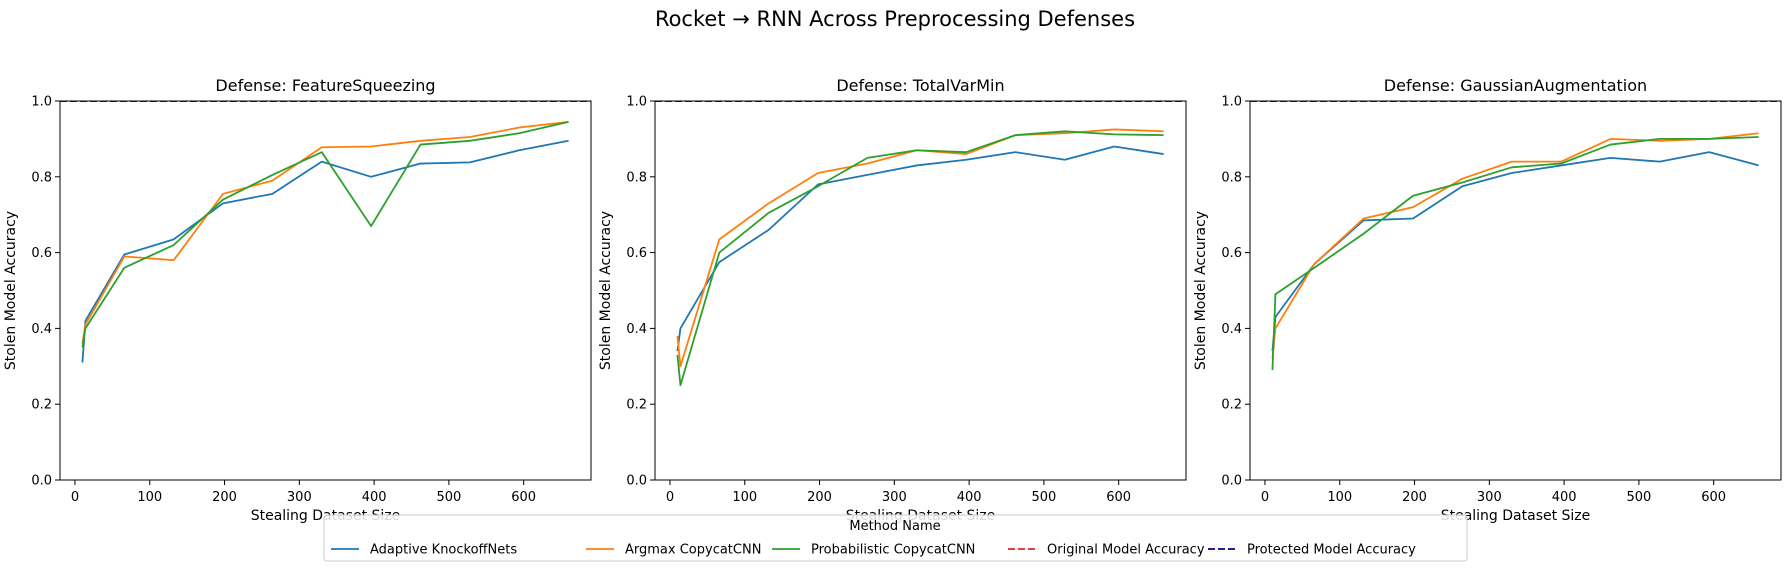 The image size is (1790, 571). Describe the element at coordinates (1516, 516) in the screenshot. I see `x-axis-label: Stealing Dataset Size` at that location.